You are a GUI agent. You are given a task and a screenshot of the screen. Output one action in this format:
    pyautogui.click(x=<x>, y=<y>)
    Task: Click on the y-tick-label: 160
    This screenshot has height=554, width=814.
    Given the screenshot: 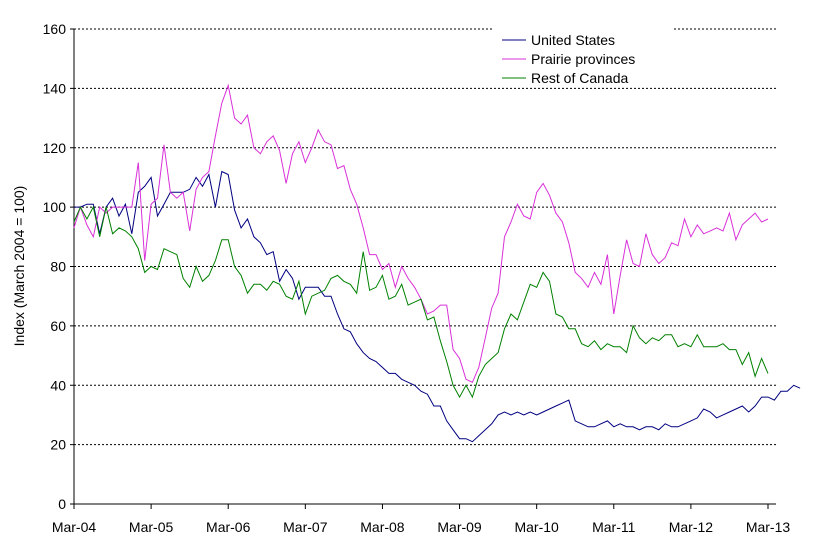 What is the action you would take?
    pyautogui.click(x=55, y=29)
    